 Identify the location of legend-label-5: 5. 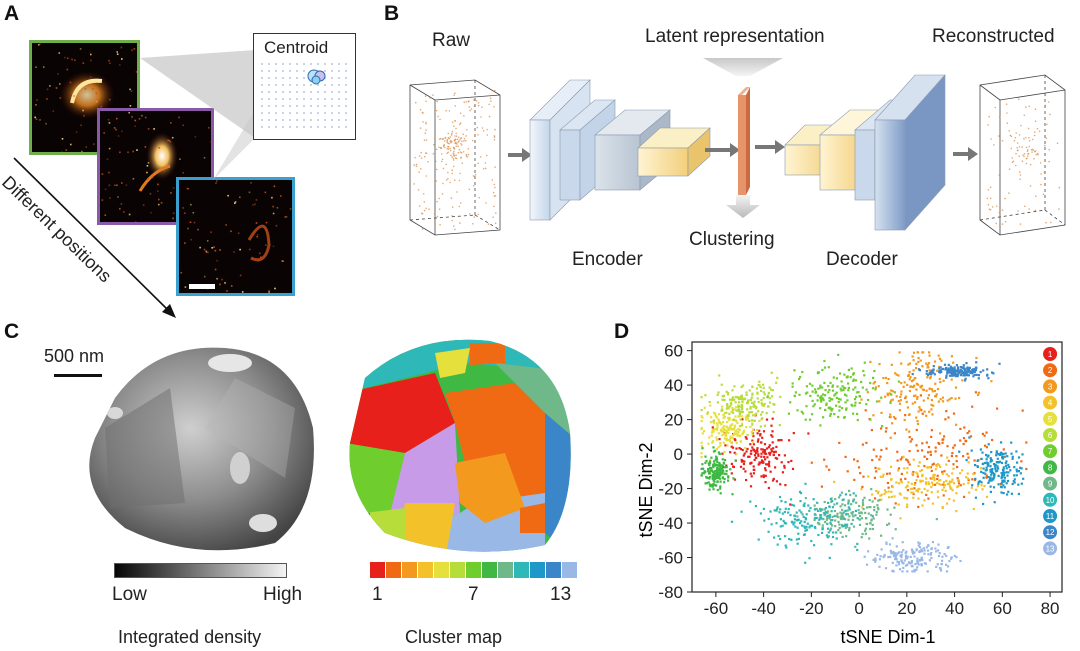
(1050, 419).